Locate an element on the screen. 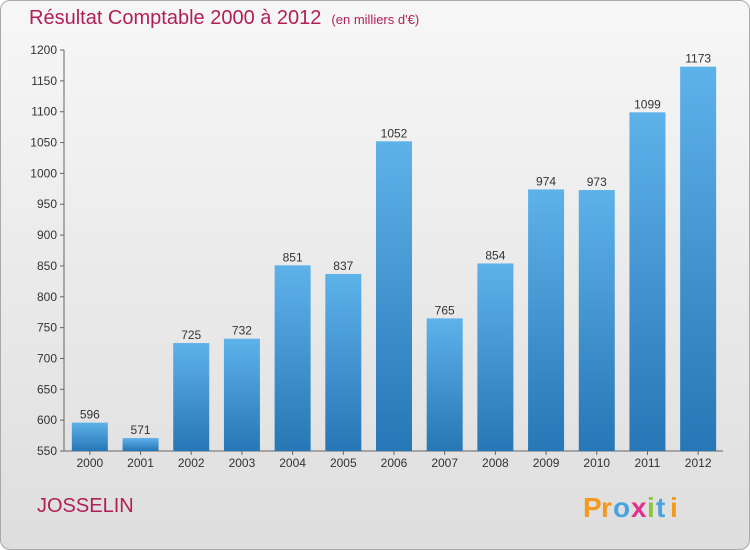 This screenshot has height=550, width=750. proxiti-logo: P r o x i t i is located at coordinates (638, 507).